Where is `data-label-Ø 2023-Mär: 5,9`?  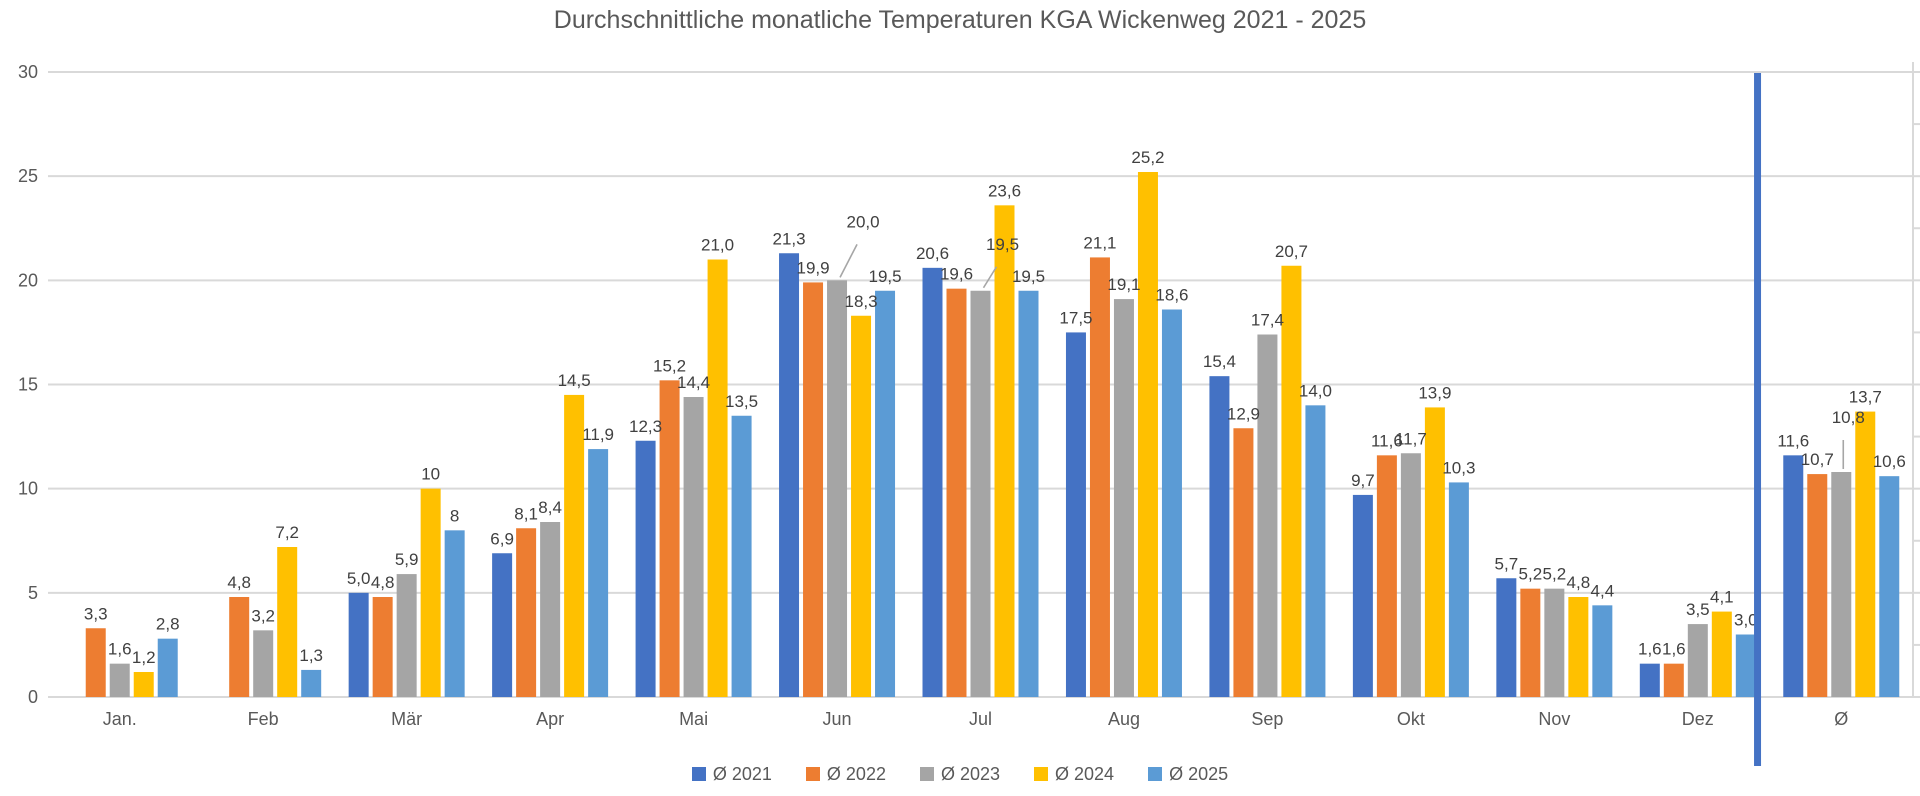 data-label-Ø 2023-Mär: 5,9 is located at coordinates (407, 559).